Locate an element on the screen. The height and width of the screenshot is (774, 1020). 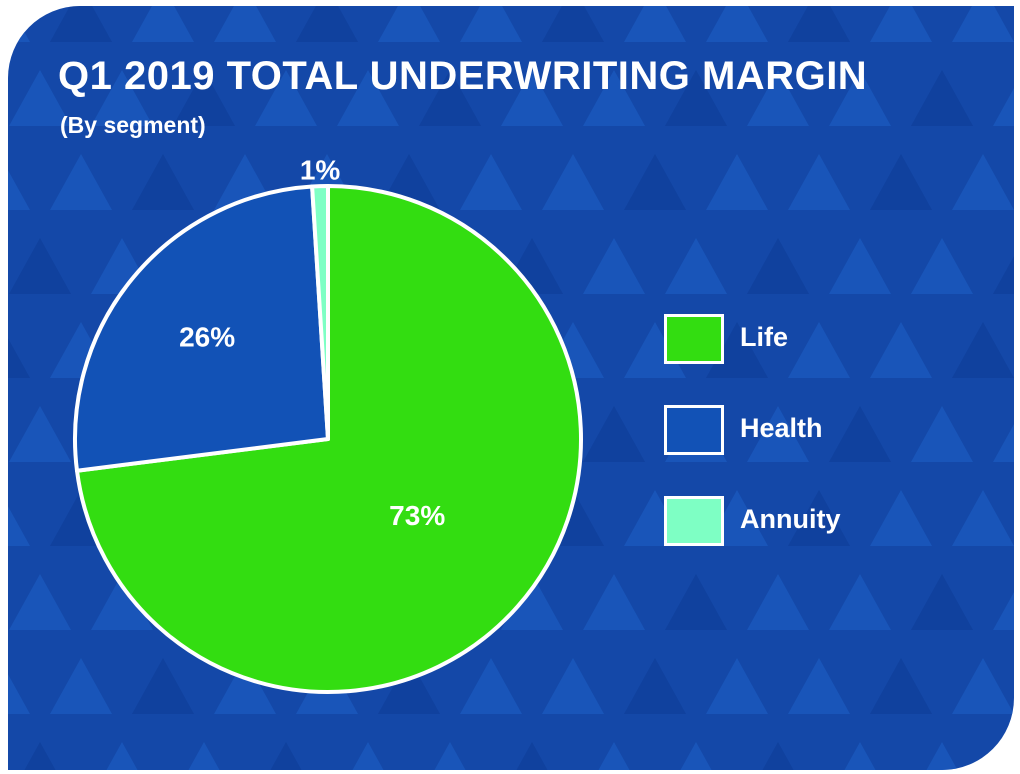
chart-title: Q1 2019 TOTAL UNDERWRITING MARGIN is located at coordinates (463, 76).